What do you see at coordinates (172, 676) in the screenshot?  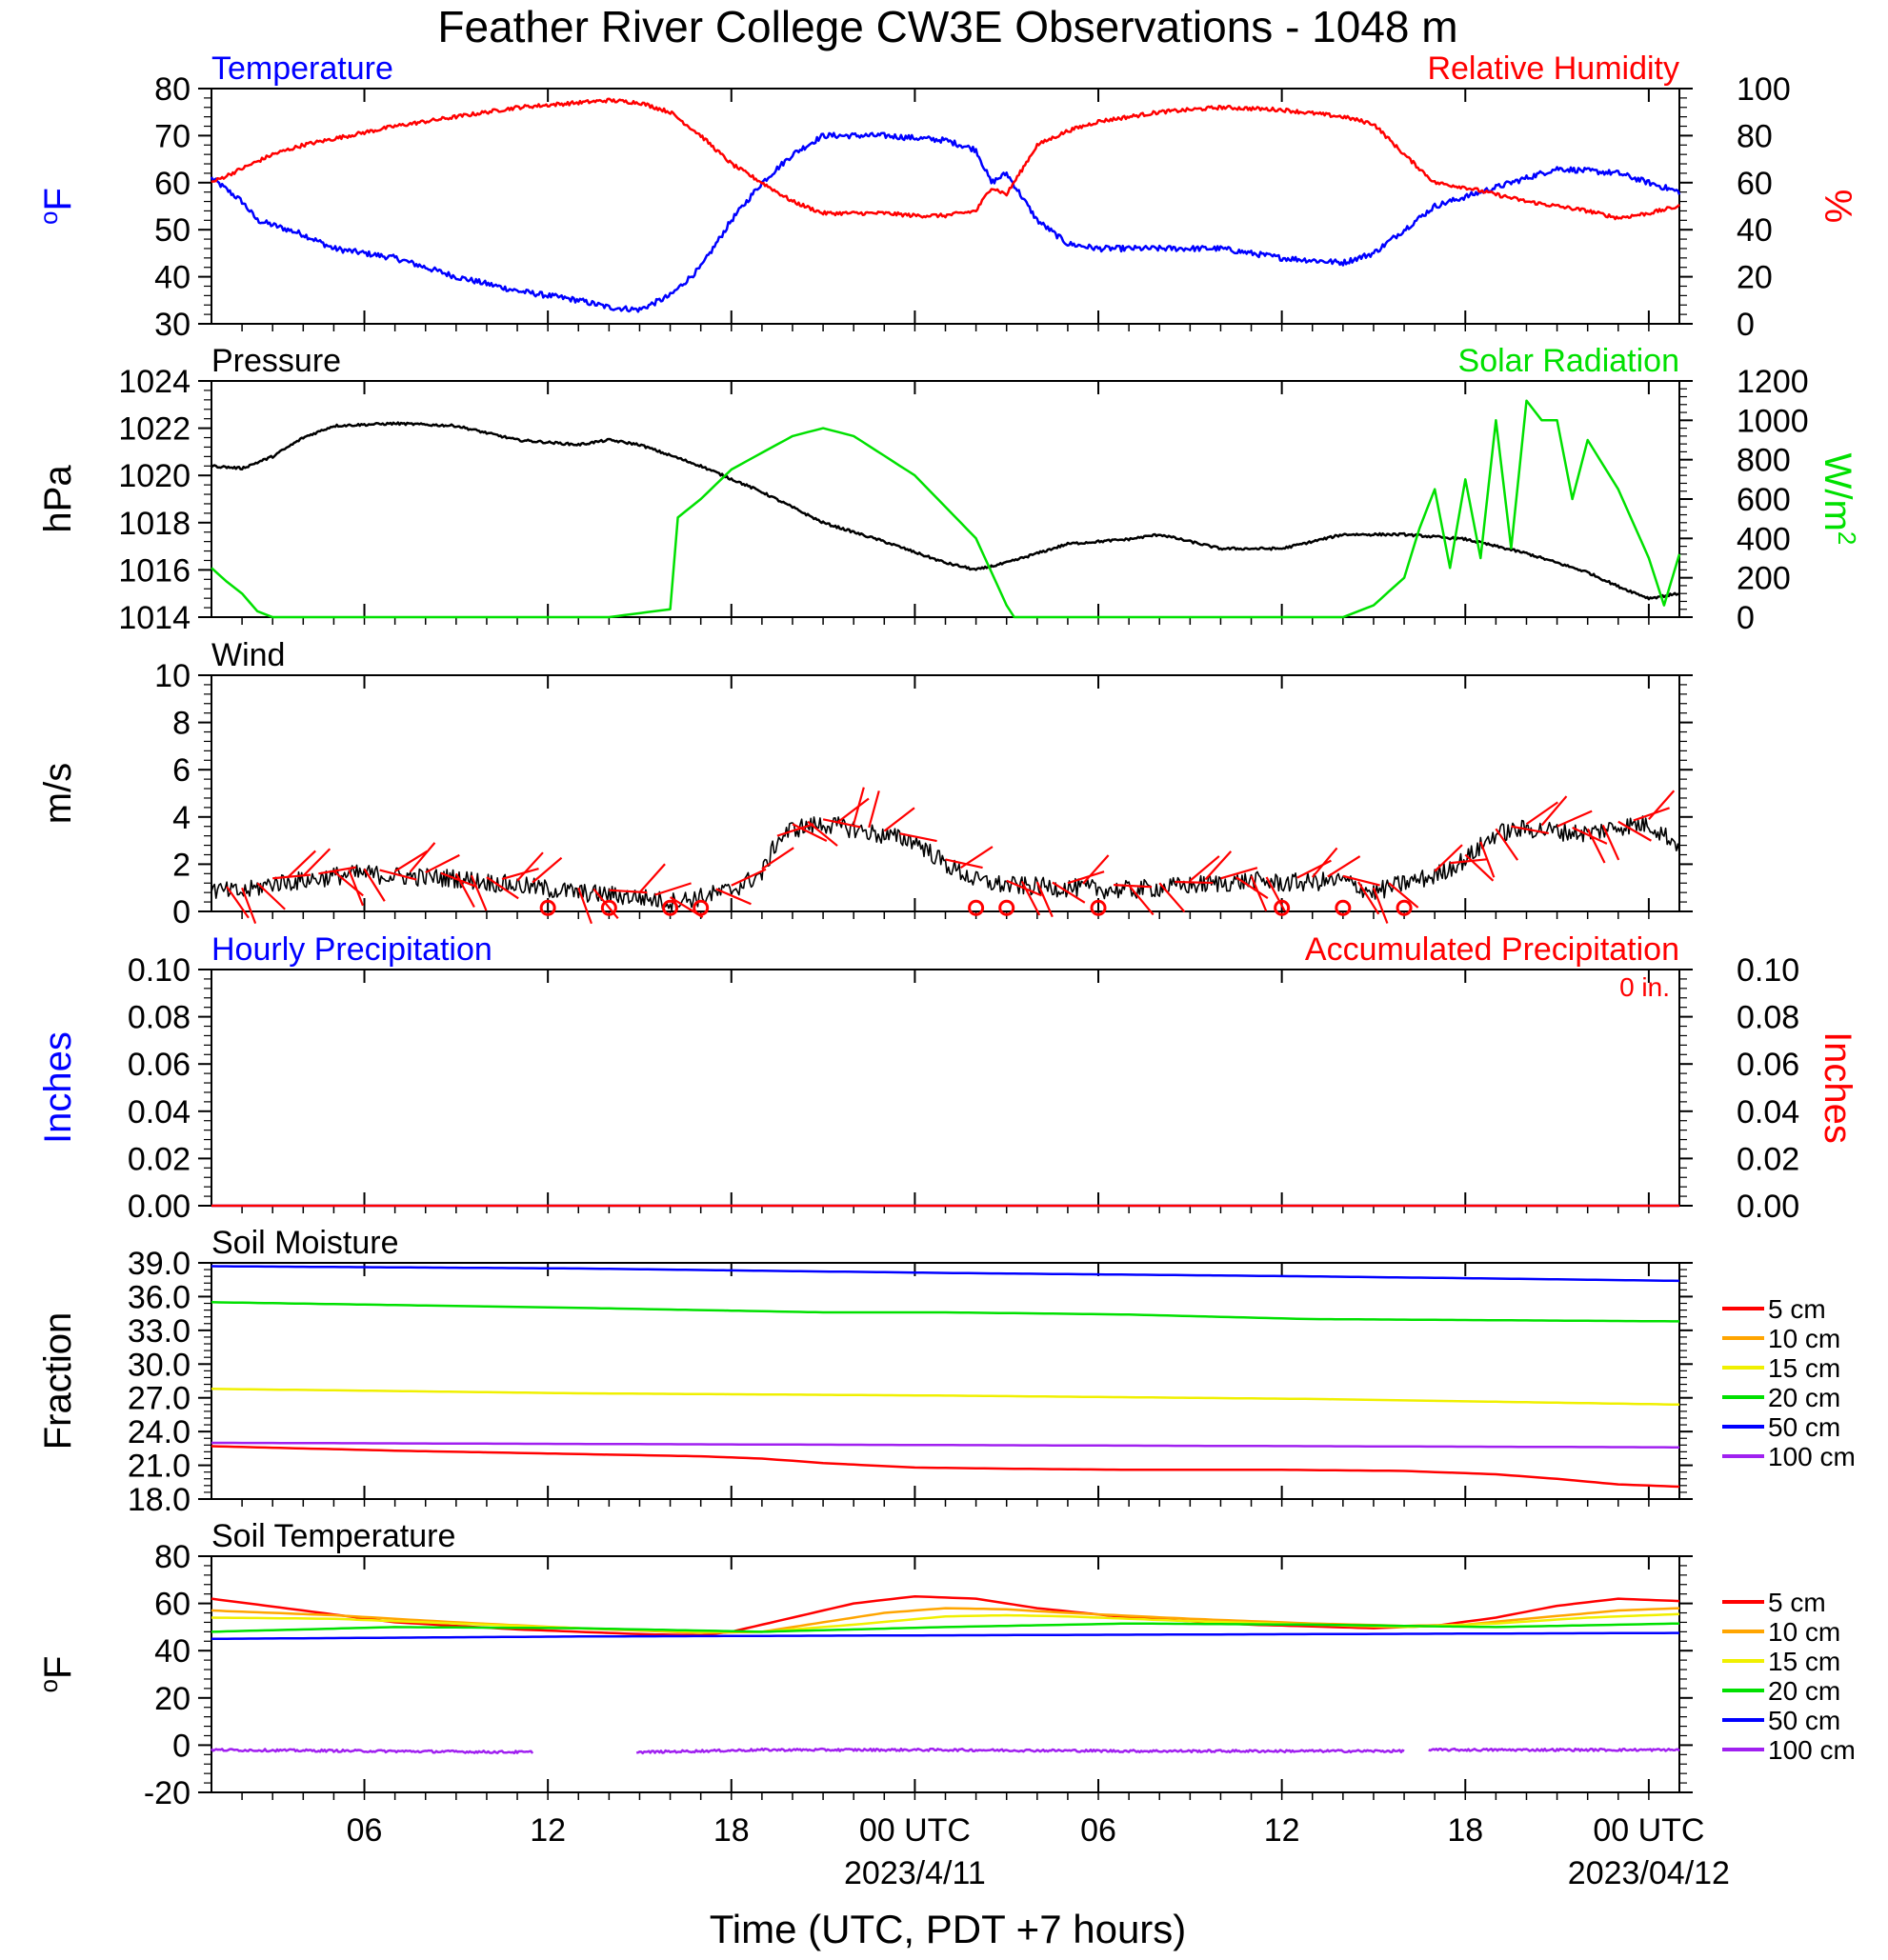 I see `y-tick-label: 10` at bounding box center [172, 676].